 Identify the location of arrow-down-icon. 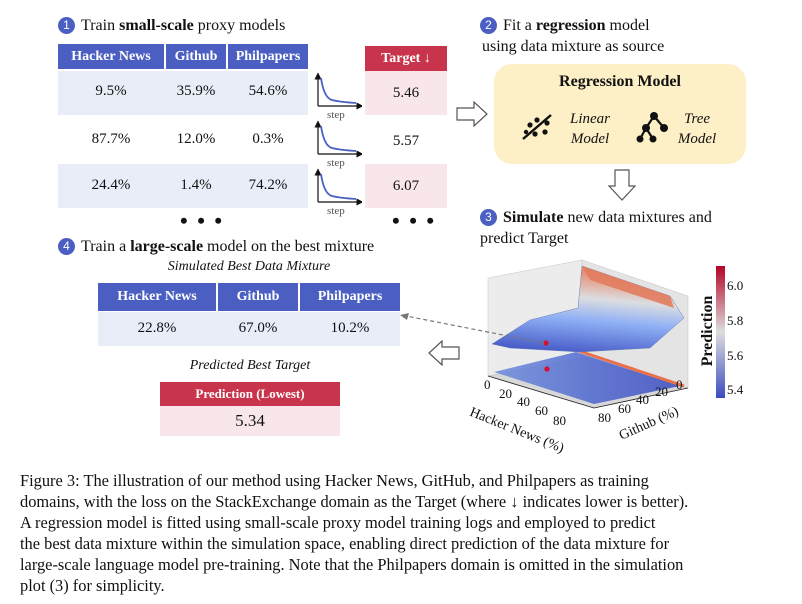
(622, 185).